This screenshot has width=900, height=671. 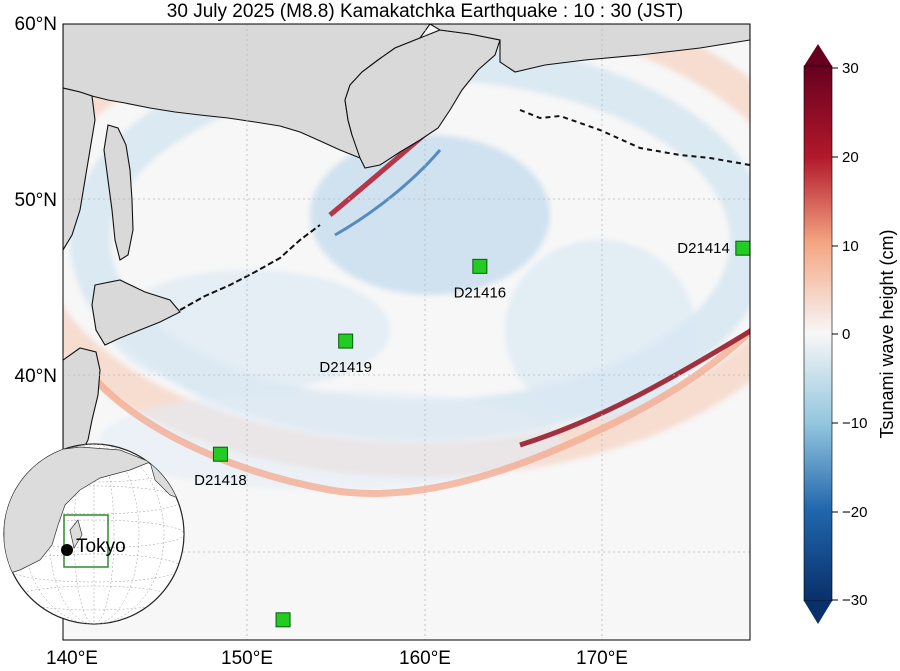 What do you see at coordinates (854, 423) in the screenshot?
I see `cb-tick-neg10: −10` at bounding box center [854, 423].